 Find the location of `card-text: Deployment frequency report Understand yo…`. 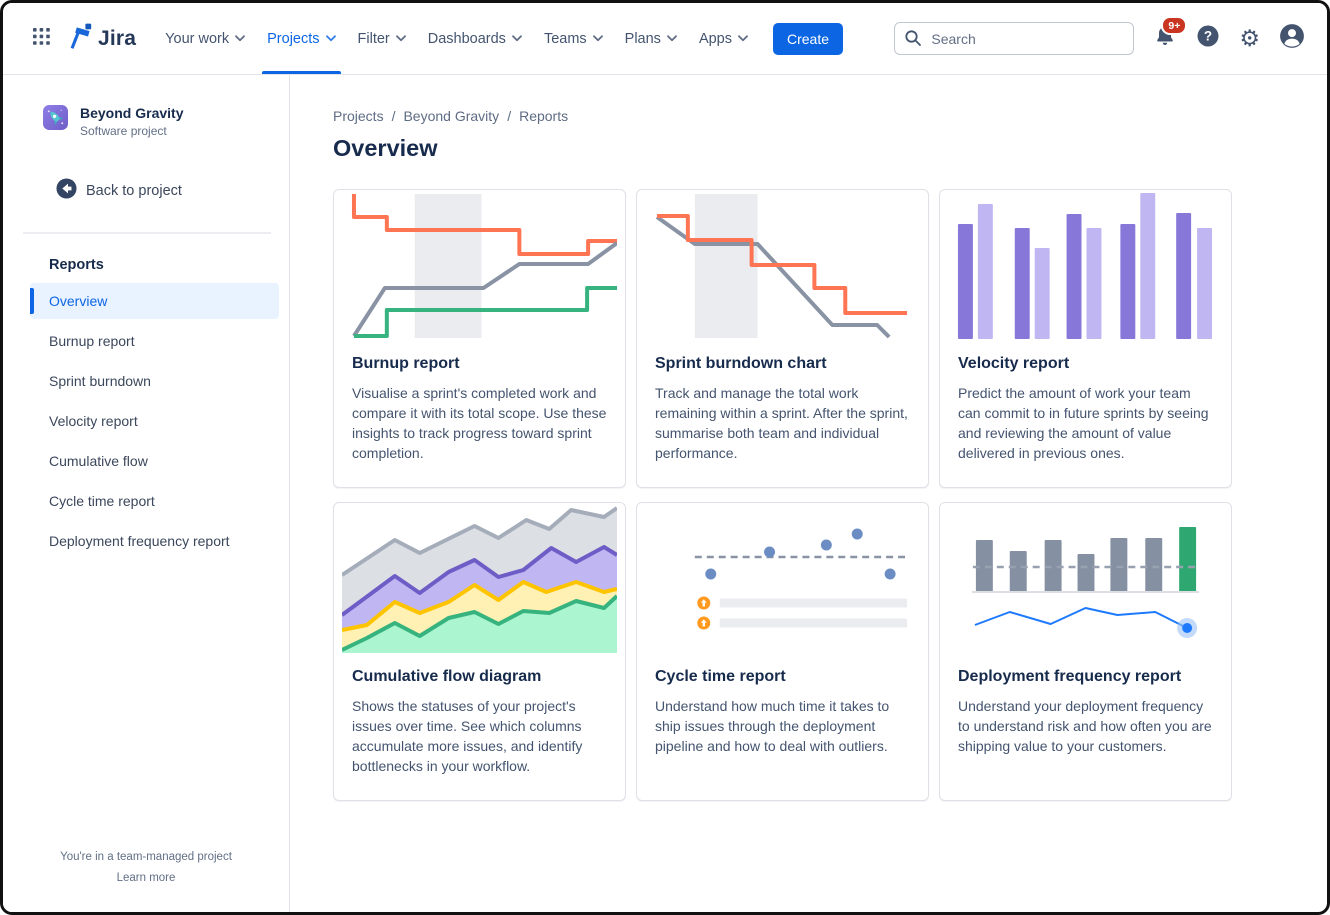

card-text: Deployment frequency report Understand yo… is located at coordinates (1085, 716).